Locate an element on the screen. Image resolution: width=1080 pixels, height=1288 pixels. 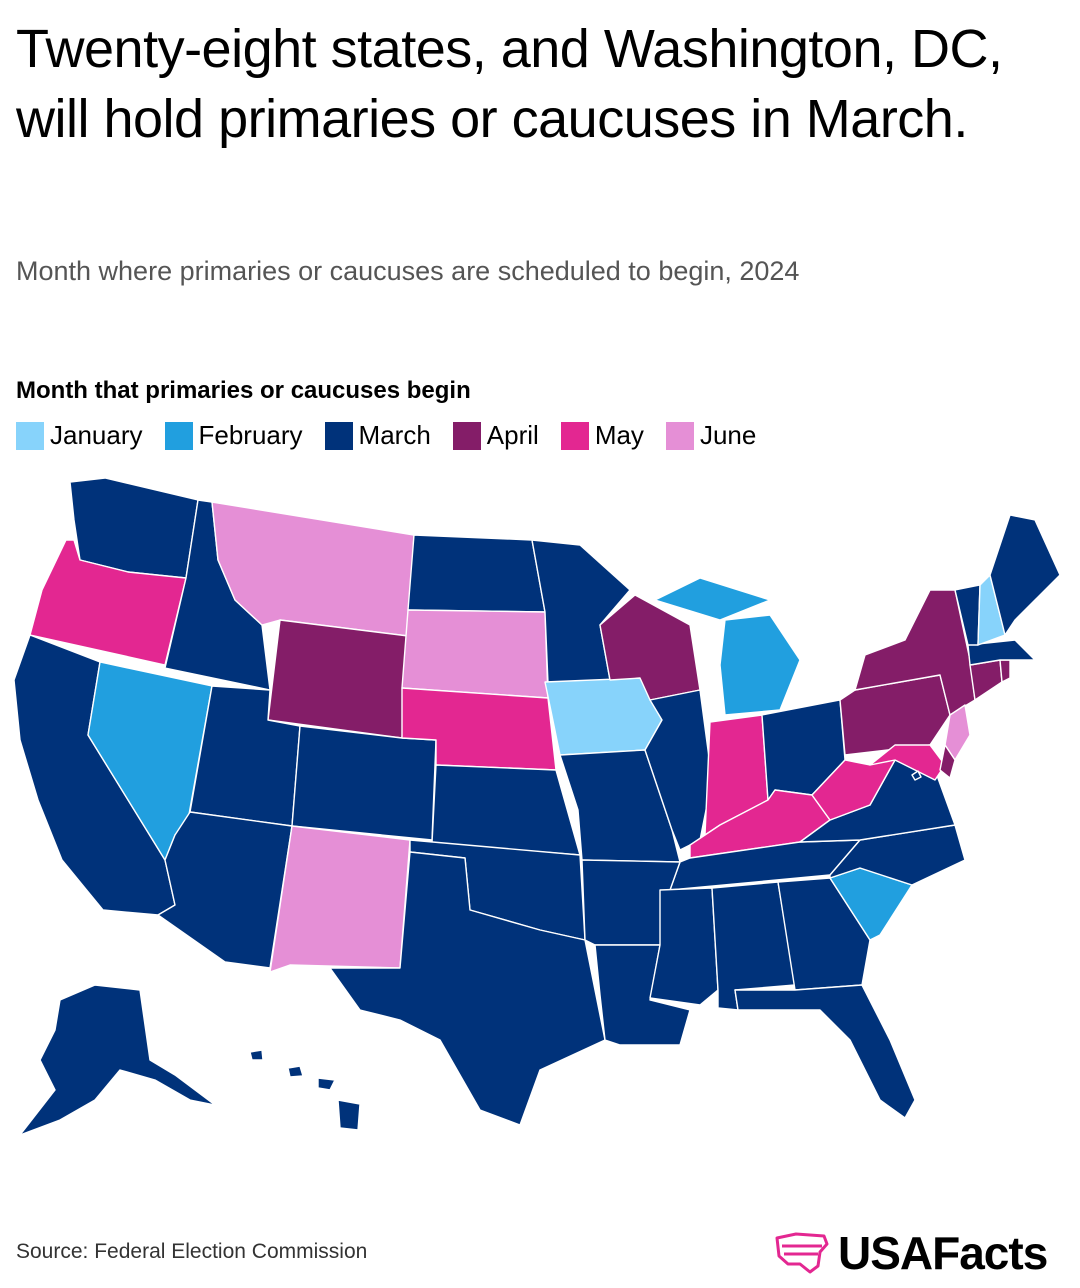
state-florida is located at coordinates (825, 1051).